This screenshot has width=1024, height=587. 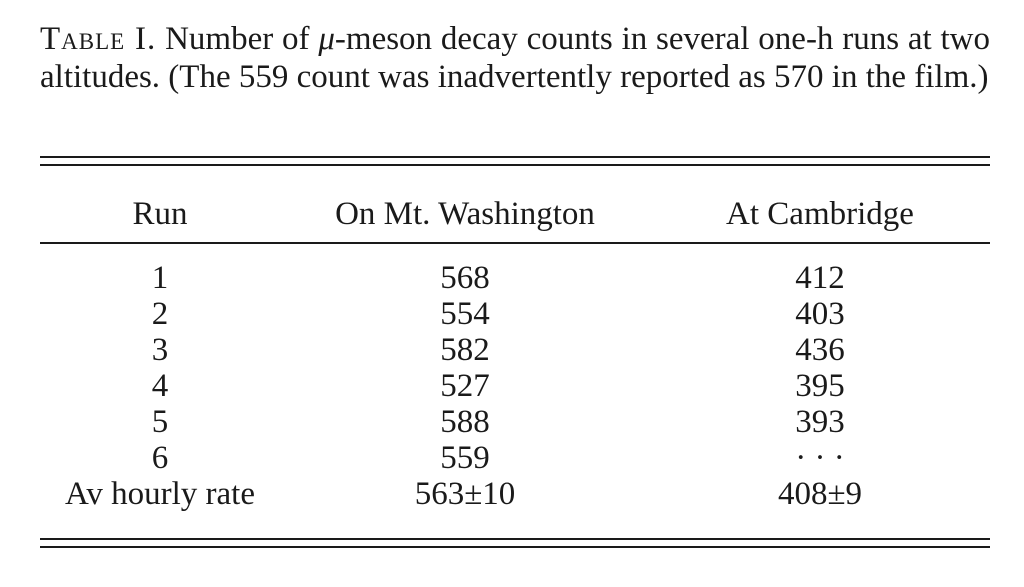 I want to click on header-rule, so click(x=515, y=243).